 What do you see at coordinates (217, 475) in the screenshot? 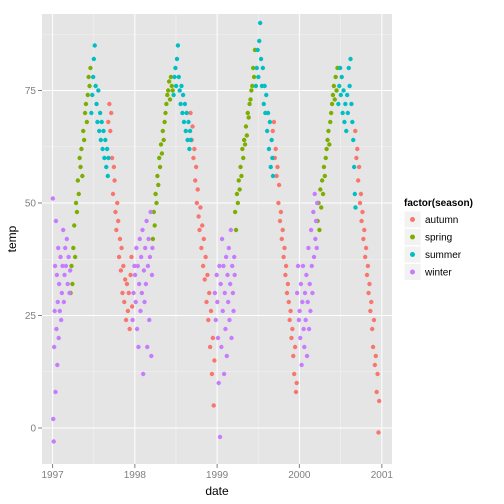
I see `x-tick-label: 1999` at bounding box center [217, 475].